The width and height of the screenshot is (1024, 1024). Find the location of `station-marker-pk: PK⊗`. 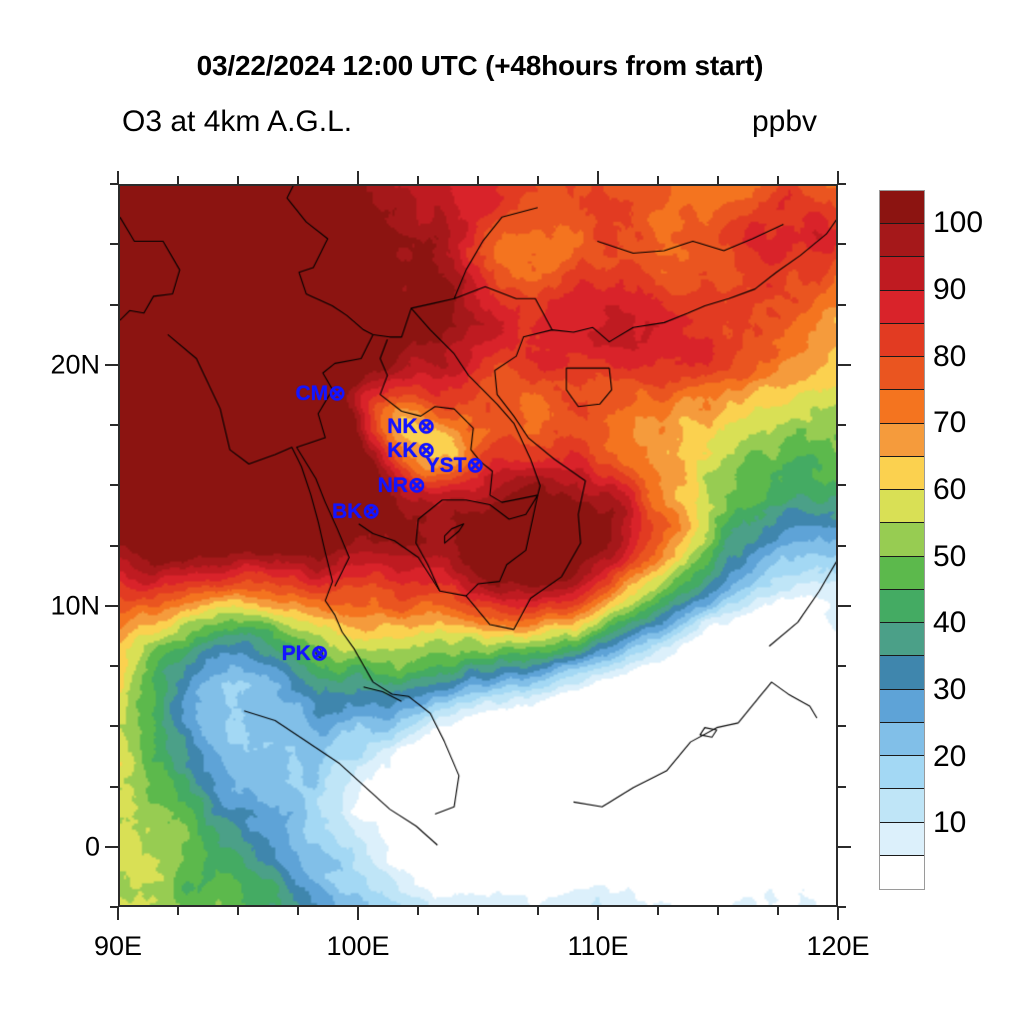

station-marker-pk: PK⊗ is located at coordinates (305, 653).